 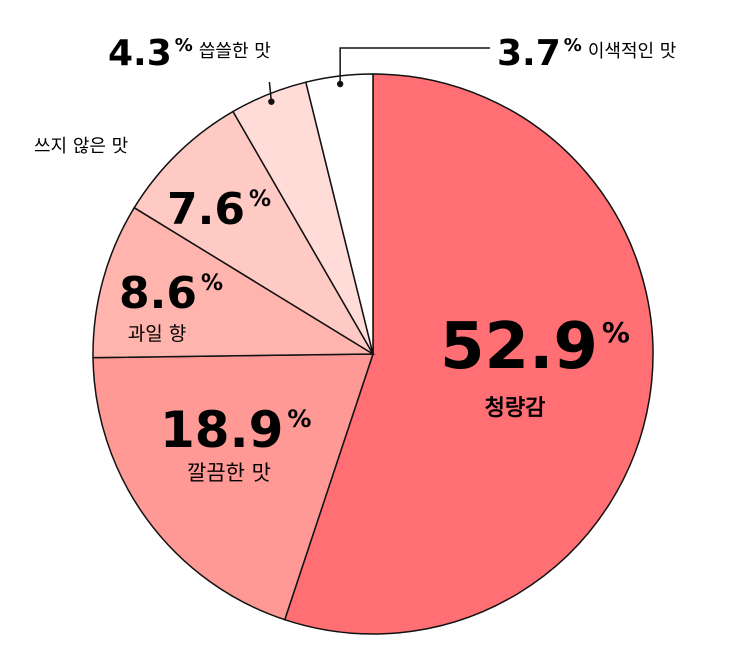 What do you see at coordinates (632, 51) in the screenshot?
I see `slice-category-label: 이색적인 맛` at bounding box center [632, 51].